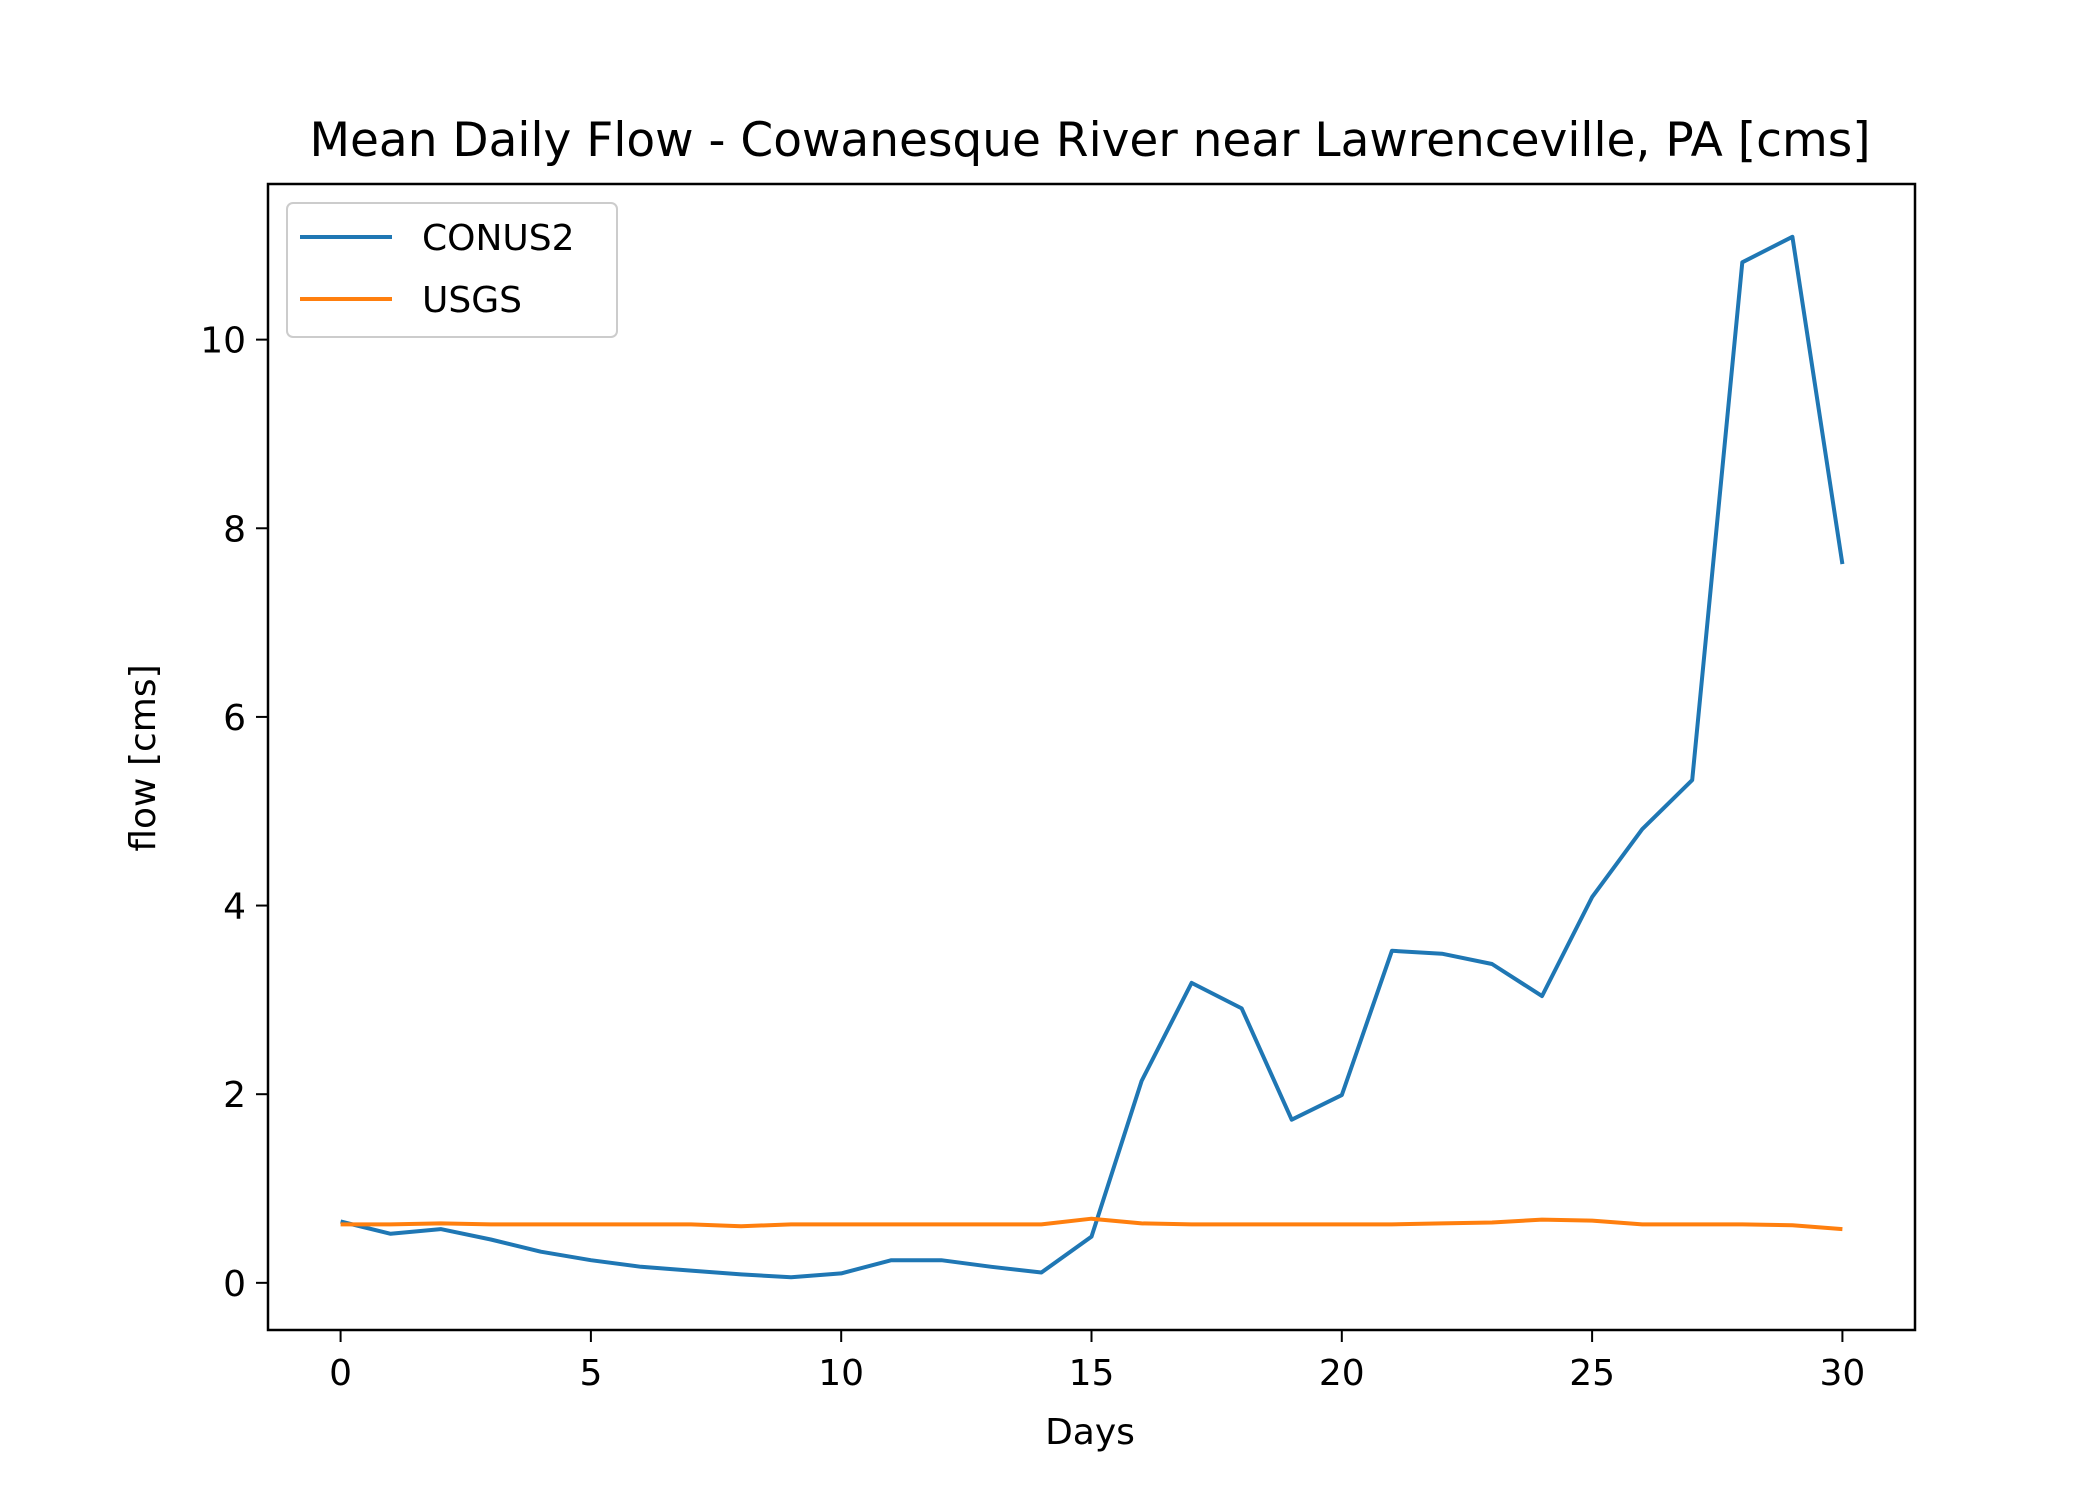  Describe the element at coordinates (234, 718) in the screenshot. I see `y-tick-label: 6` at that location.